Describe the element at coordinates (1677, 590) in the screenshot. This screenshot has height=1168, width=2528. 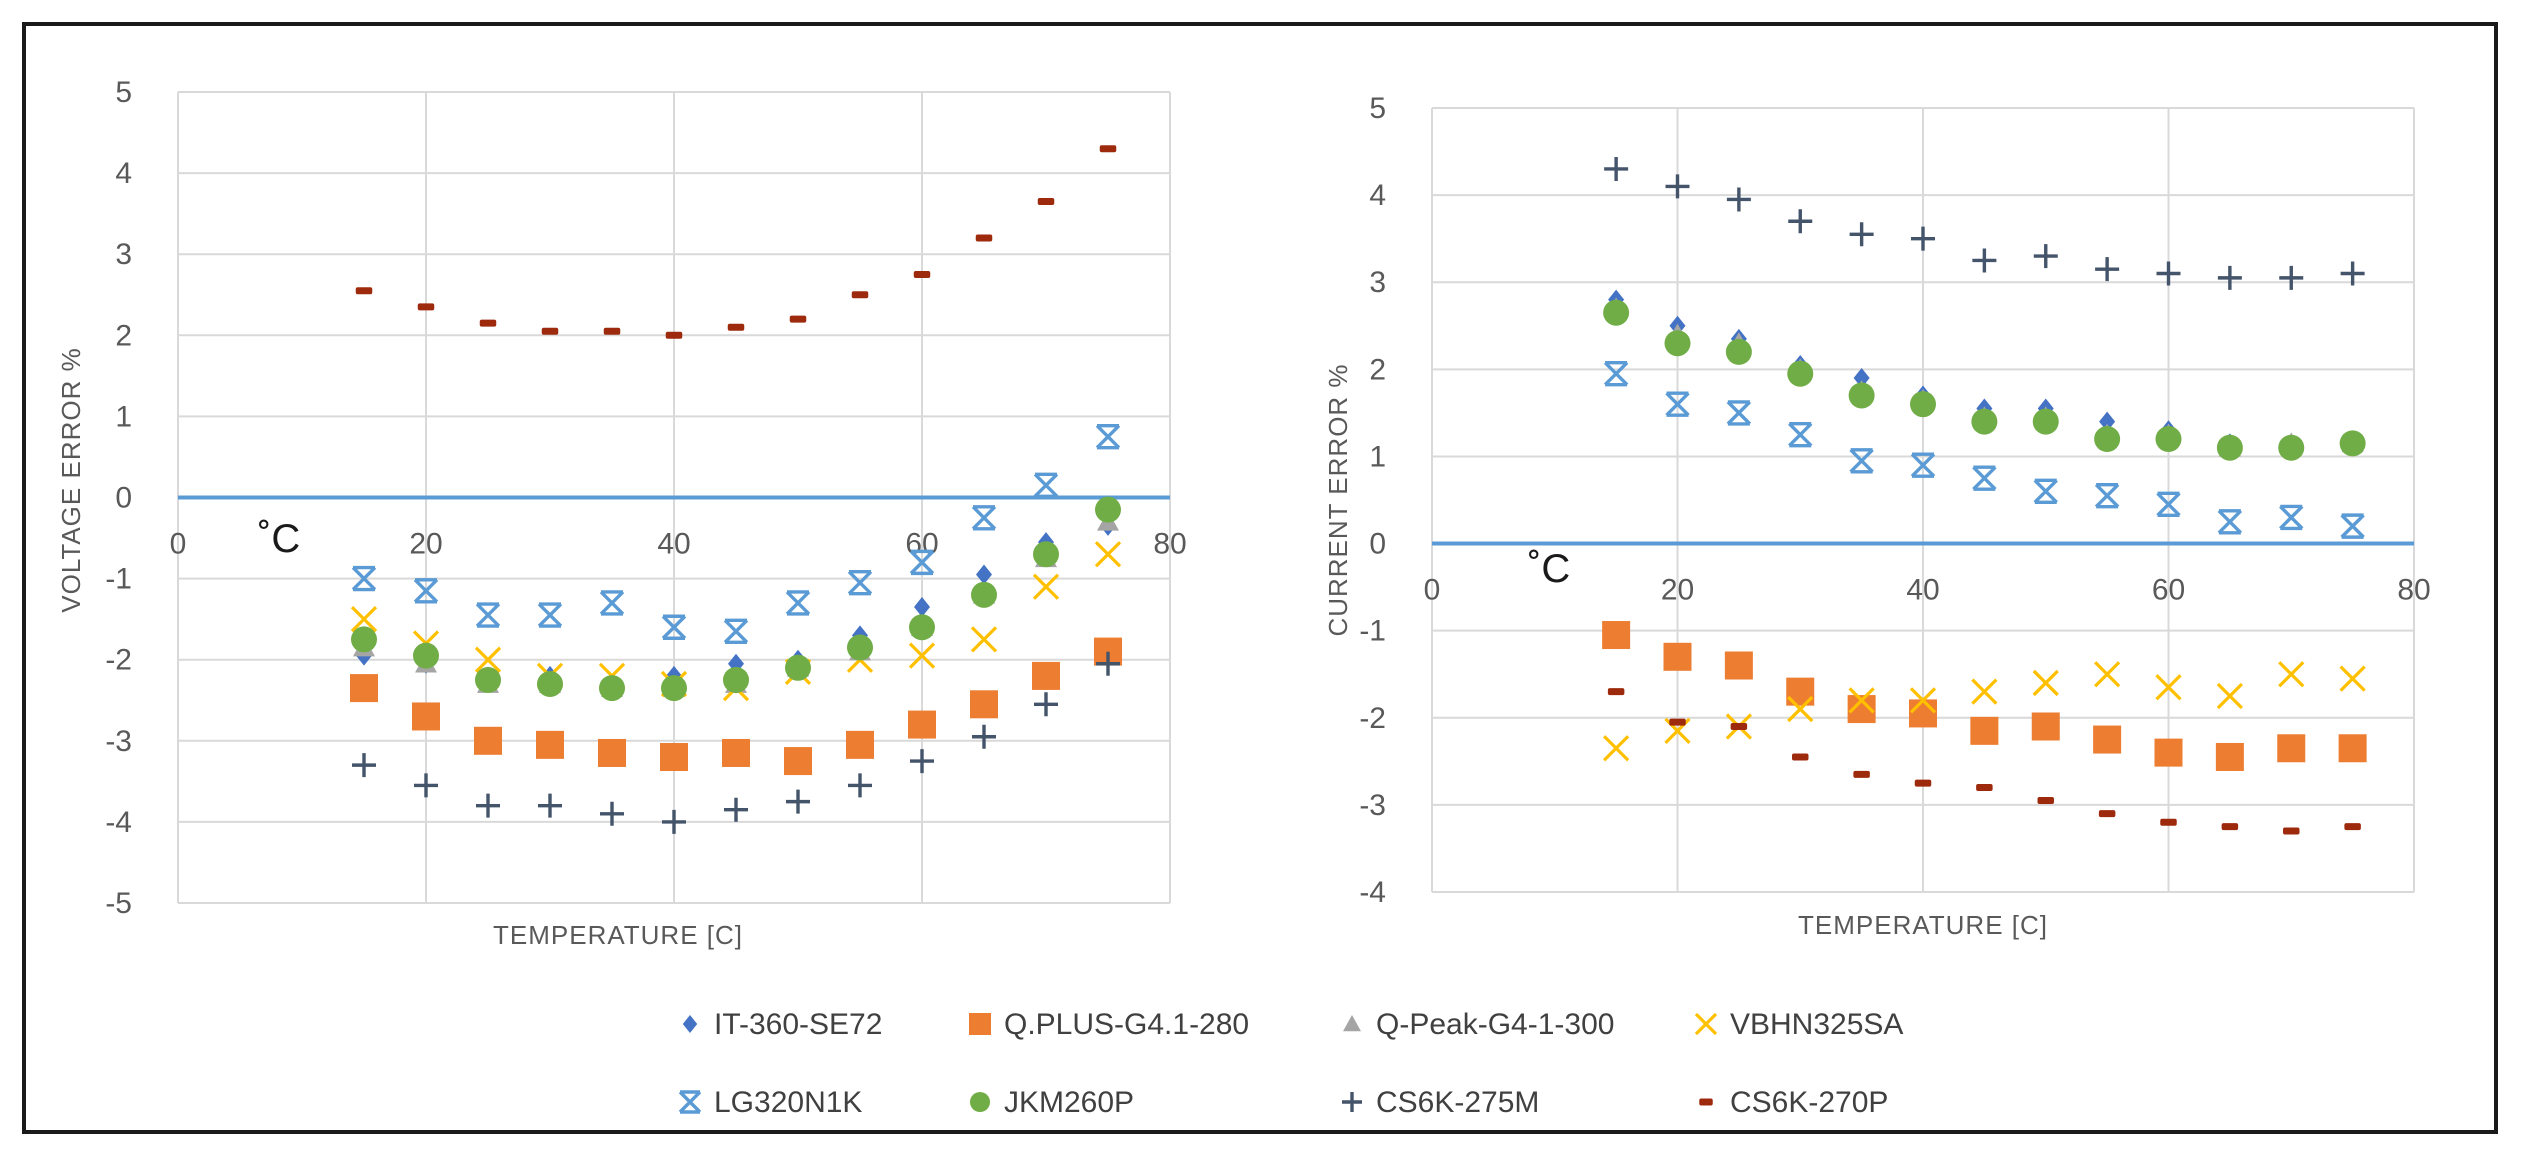
I see `current-x-tick-label: 20` at that location.